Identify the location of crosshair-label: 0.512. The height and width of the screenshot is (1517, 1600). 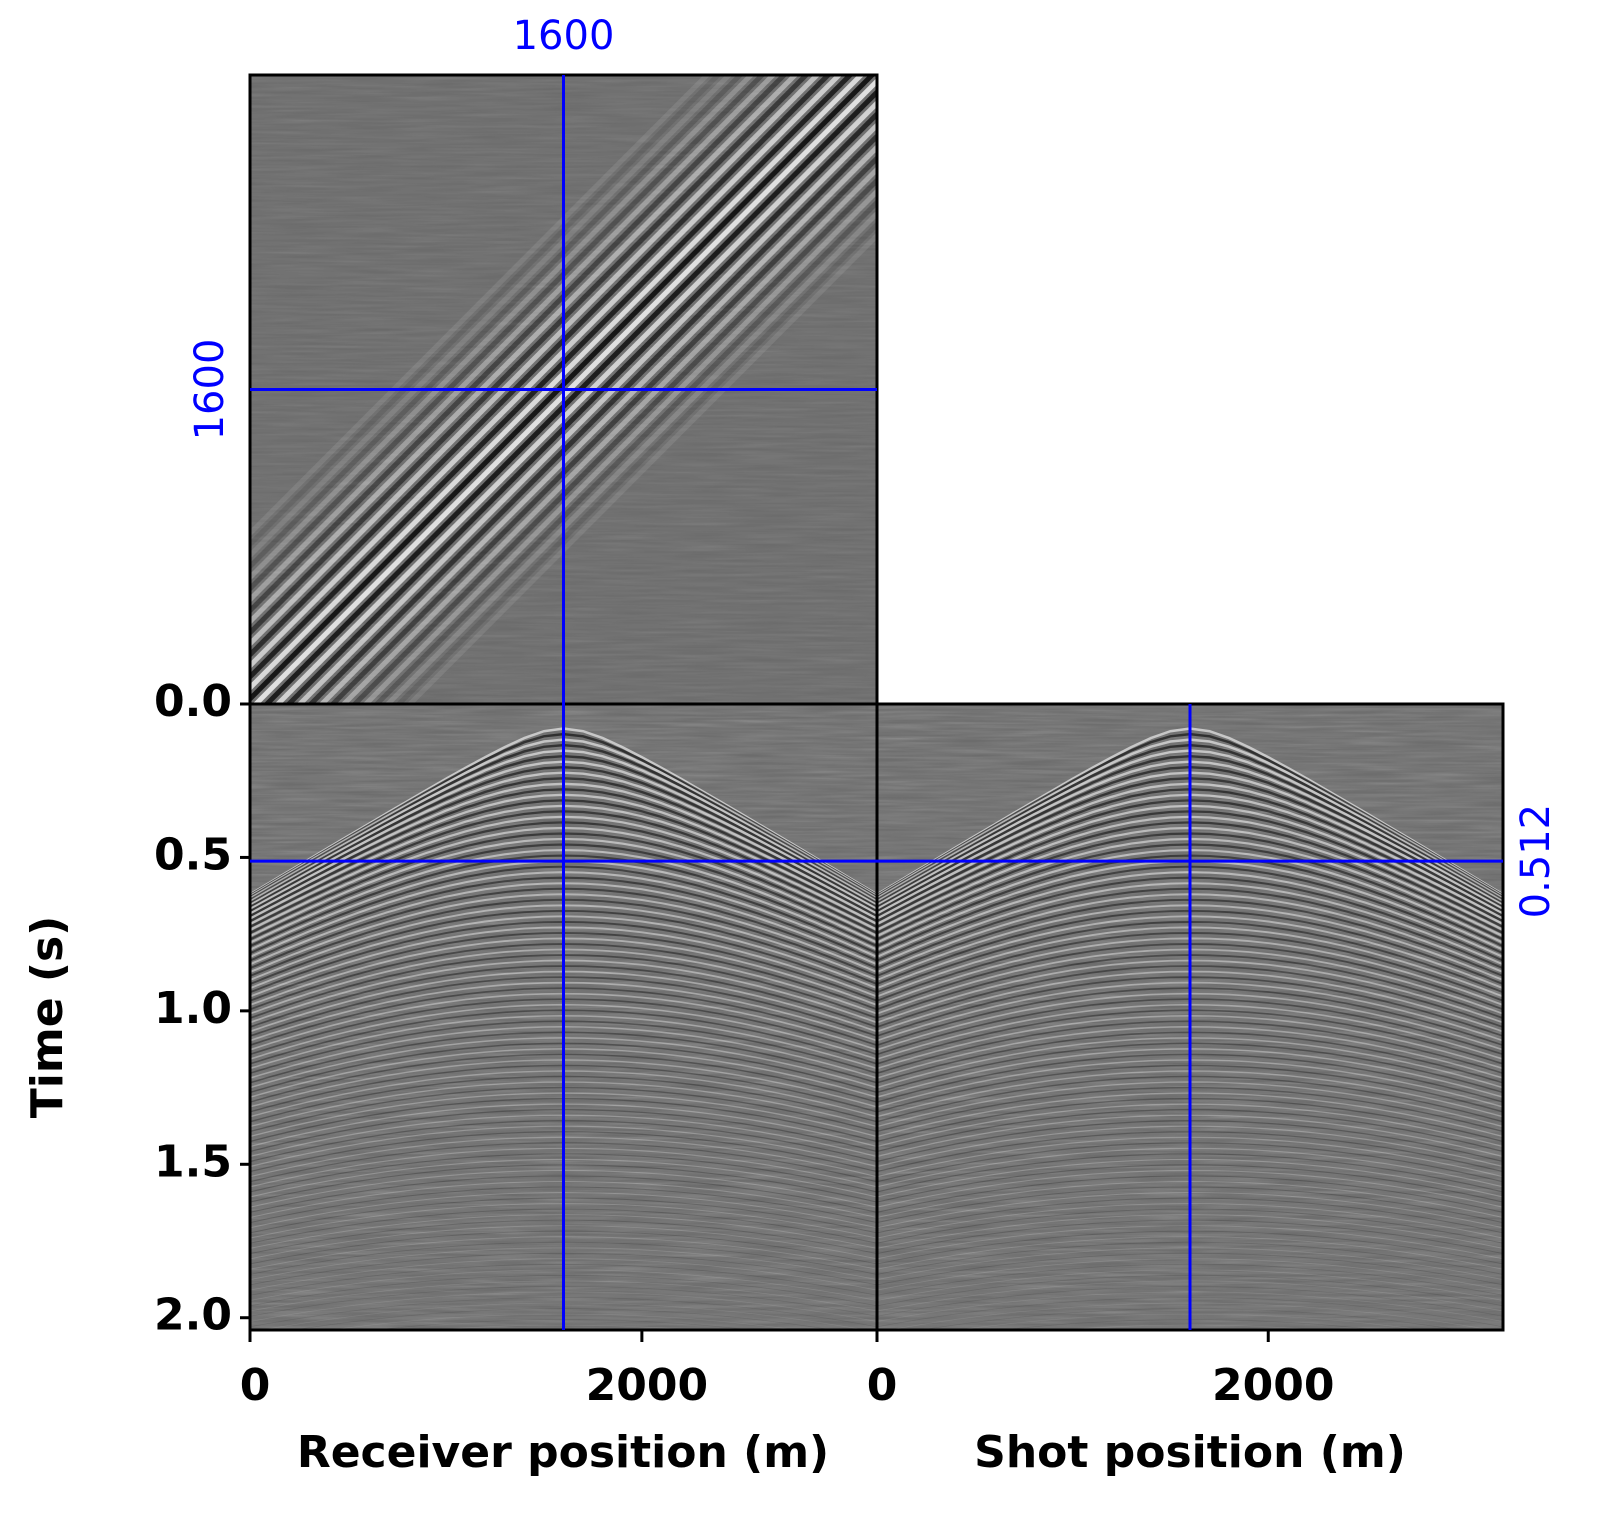
(1536, 861).